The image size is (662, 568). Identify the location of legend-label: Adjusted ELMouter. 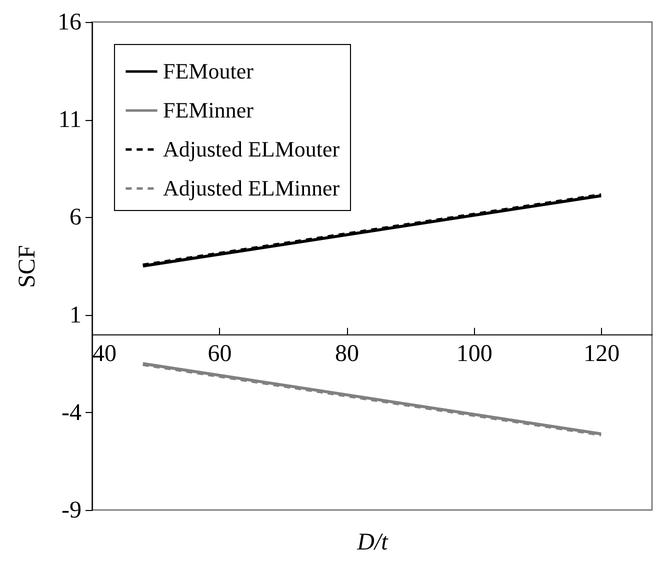
(251, 149).